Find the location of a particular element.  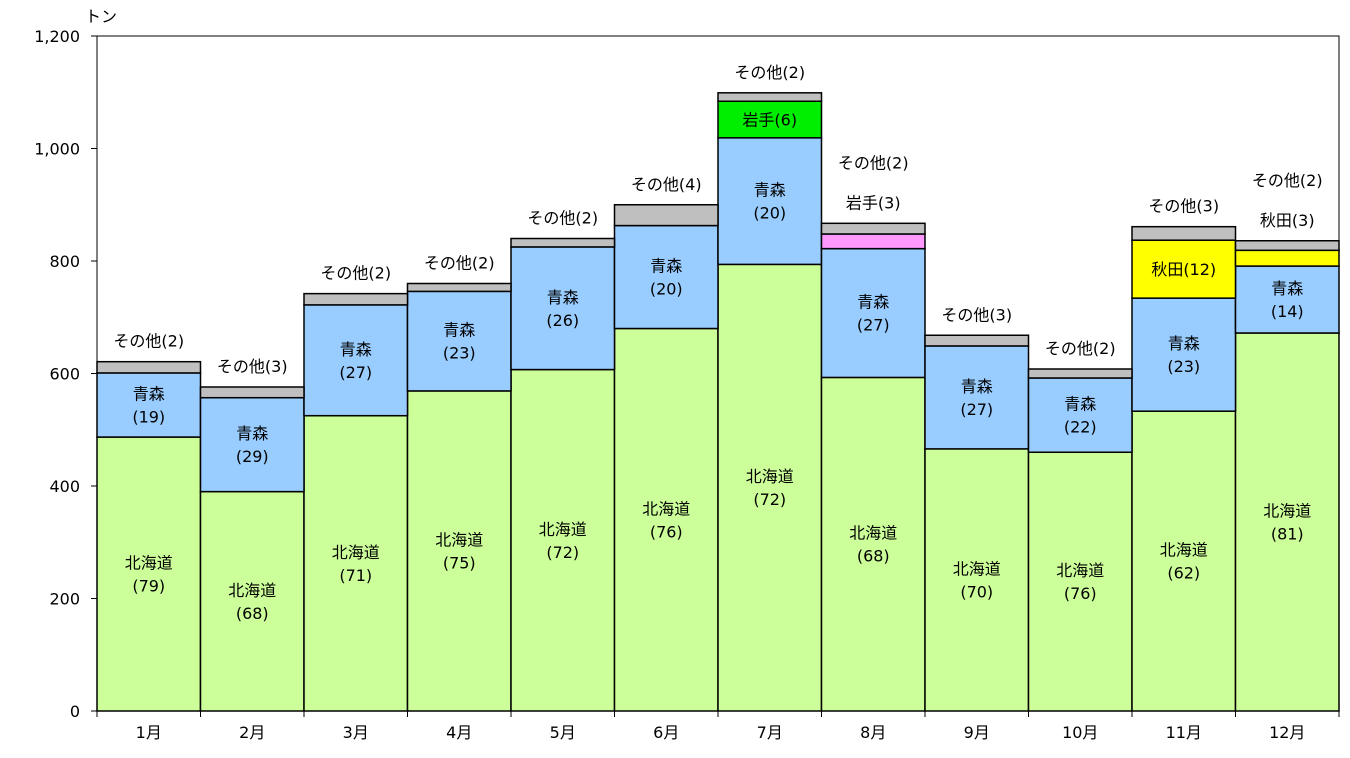

y-tick-label: 800 is located at coordinates (64, 261).